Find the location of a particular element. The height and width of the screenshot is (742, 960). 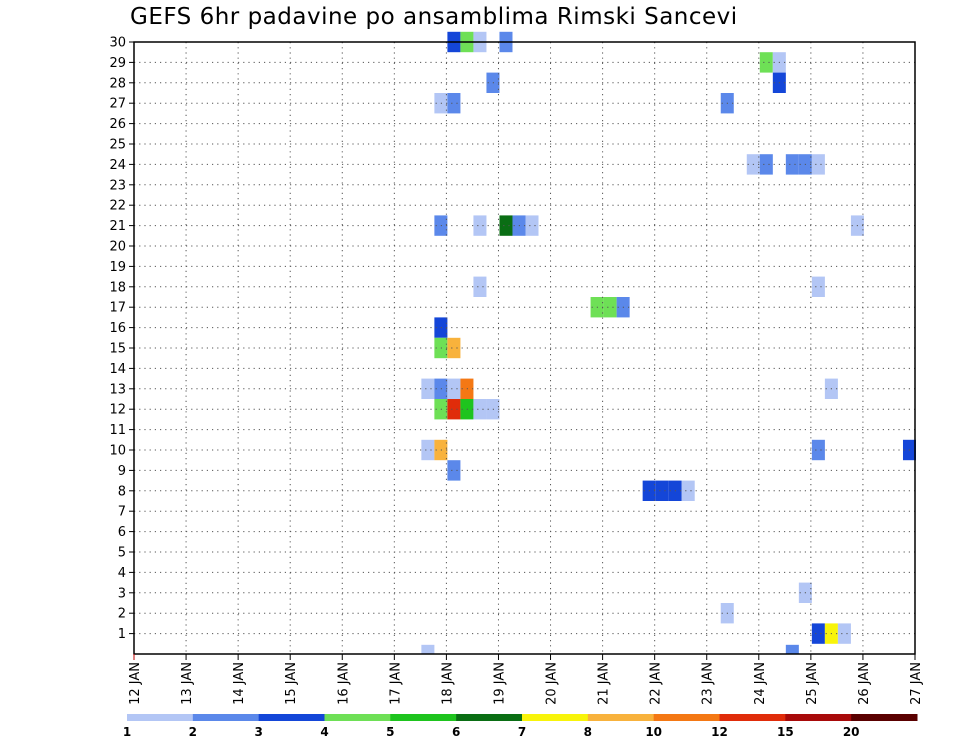

y-tick-label: 25 is located at coordinates (117, 145).